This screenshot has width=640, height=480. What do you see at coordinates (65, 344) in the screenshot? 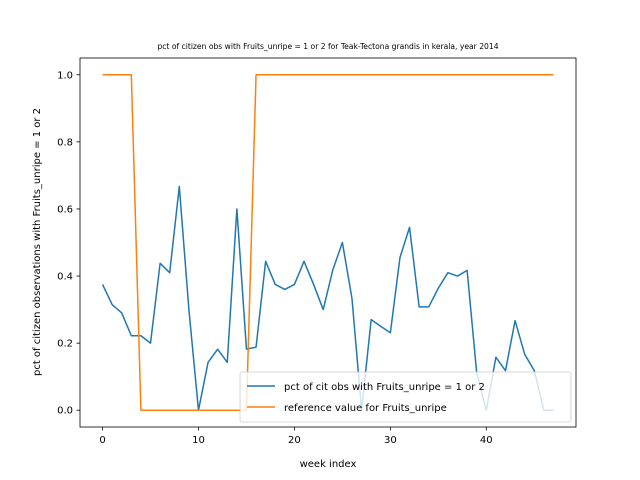
I see `y-tick-label: 0.2` at bounding box center [65, 344].